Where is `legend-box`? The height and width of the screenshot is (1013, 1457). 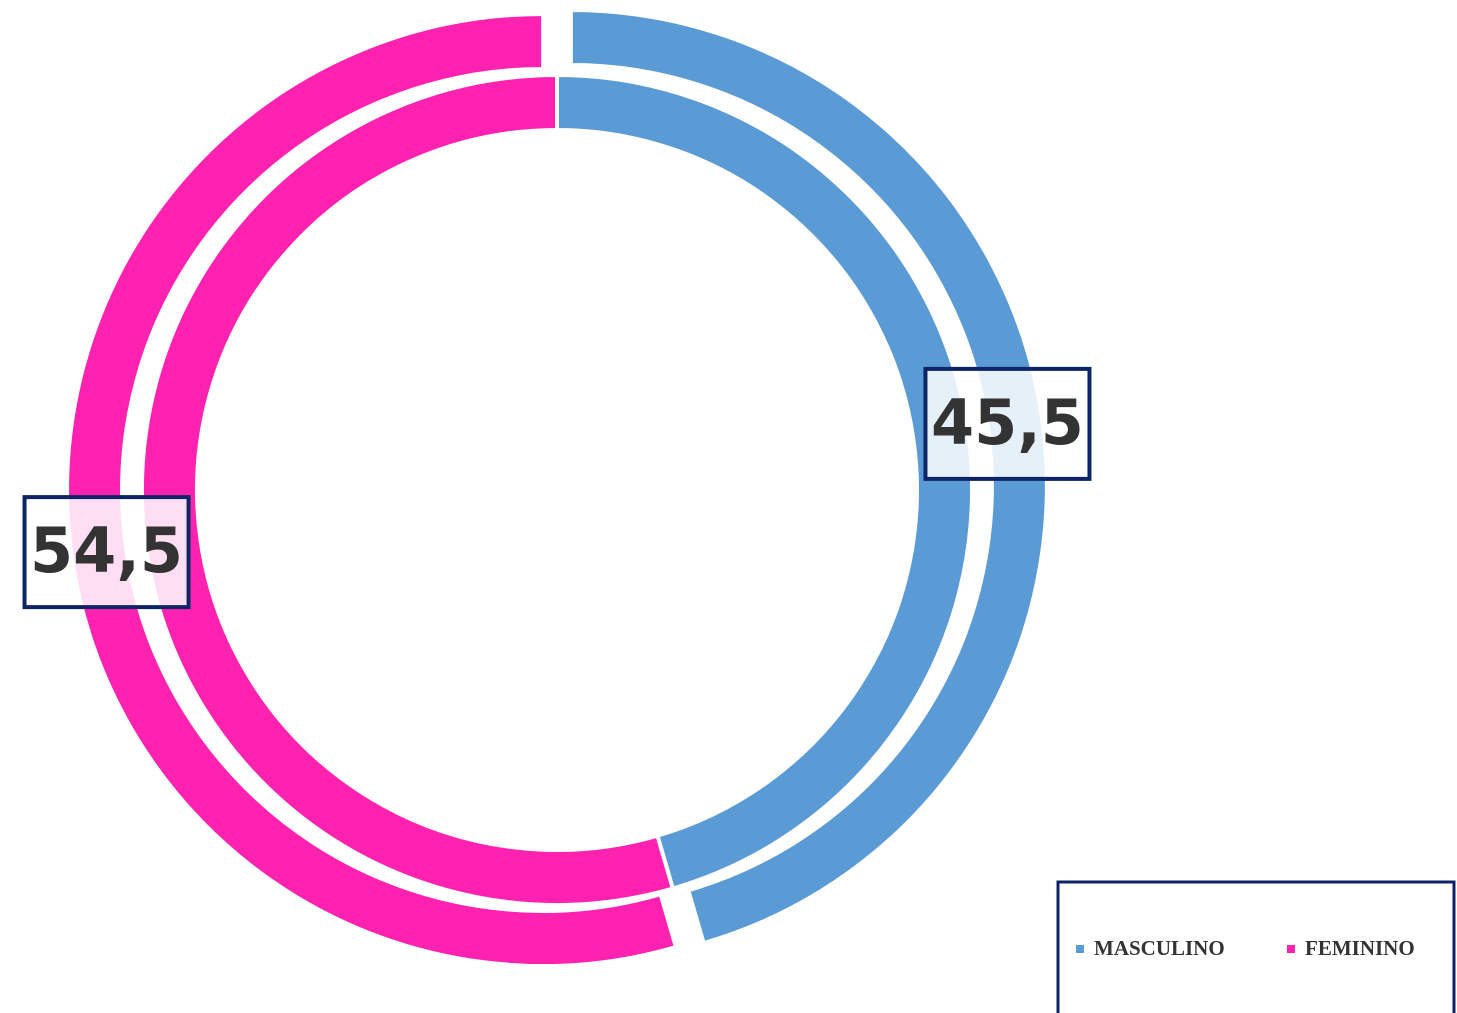 legend-box is located at coordinates (1256, 946).